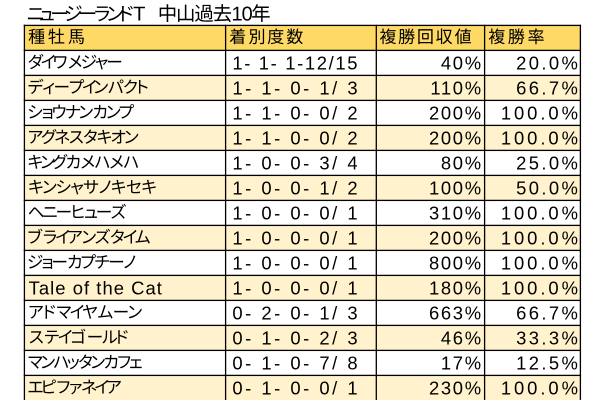 The image size is (607, 405). I want to click on svg-text: 80%, so click(462, 163).